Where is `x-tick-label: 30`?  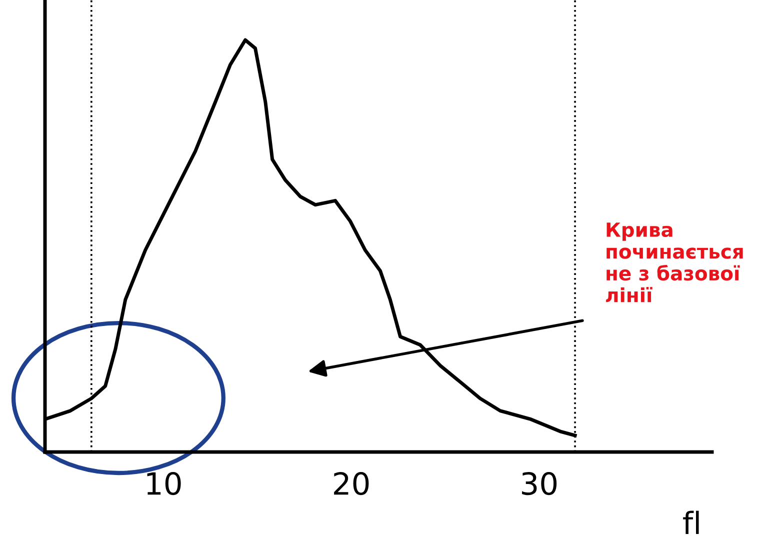 x-tick-label: 30 is located at coordinates (539, 484).